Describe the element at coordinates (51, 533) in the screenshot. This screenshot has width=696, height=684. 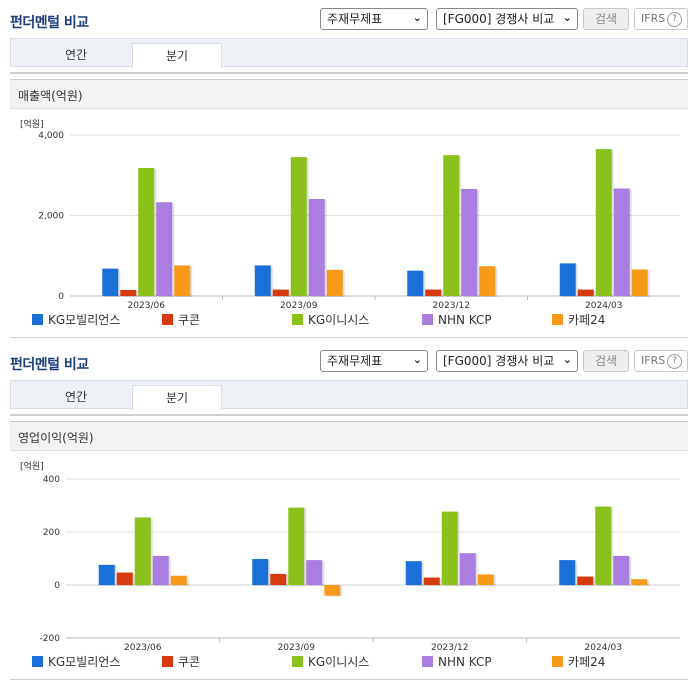
I see `y-tick-label: 200` at that location.